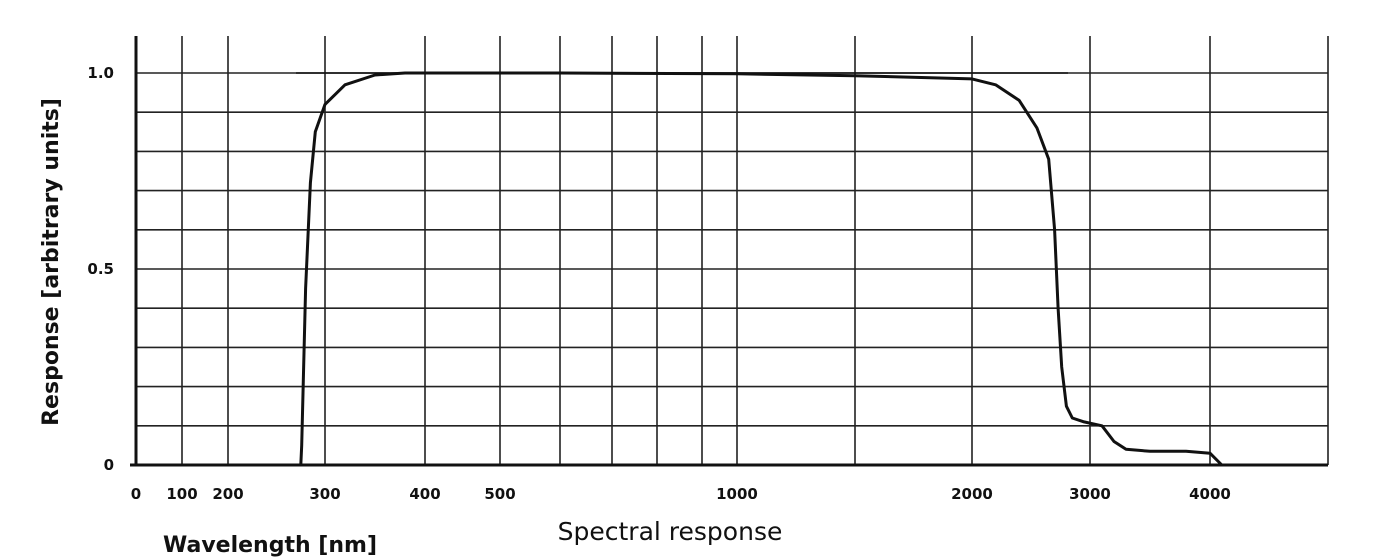 This screenshot has height=558, width=1375. What do you see at coordinates (324, 494) in the screenshot?
I see `x-tick-label: 300` at bounding box center [324, 494].